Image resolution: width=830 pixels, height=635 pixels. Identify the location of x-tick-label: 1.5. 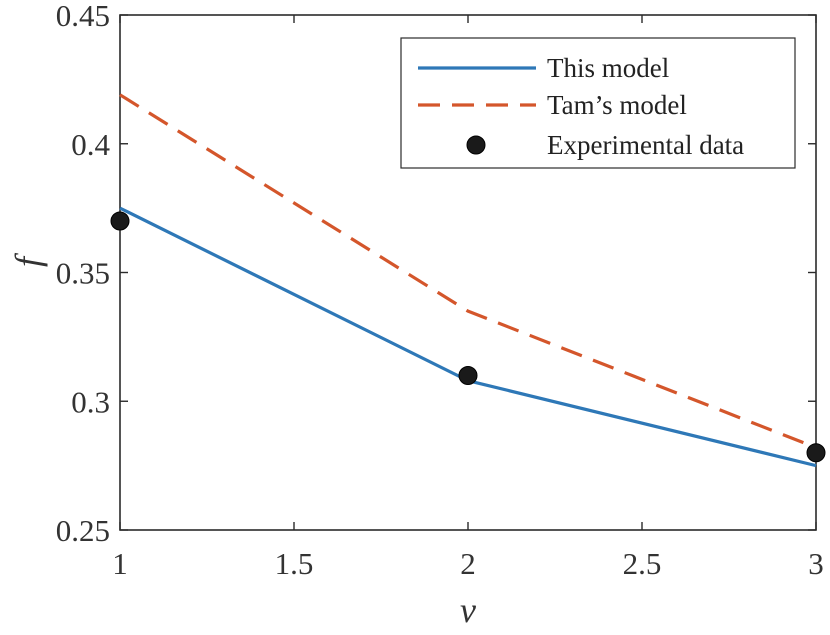
(294, 563).